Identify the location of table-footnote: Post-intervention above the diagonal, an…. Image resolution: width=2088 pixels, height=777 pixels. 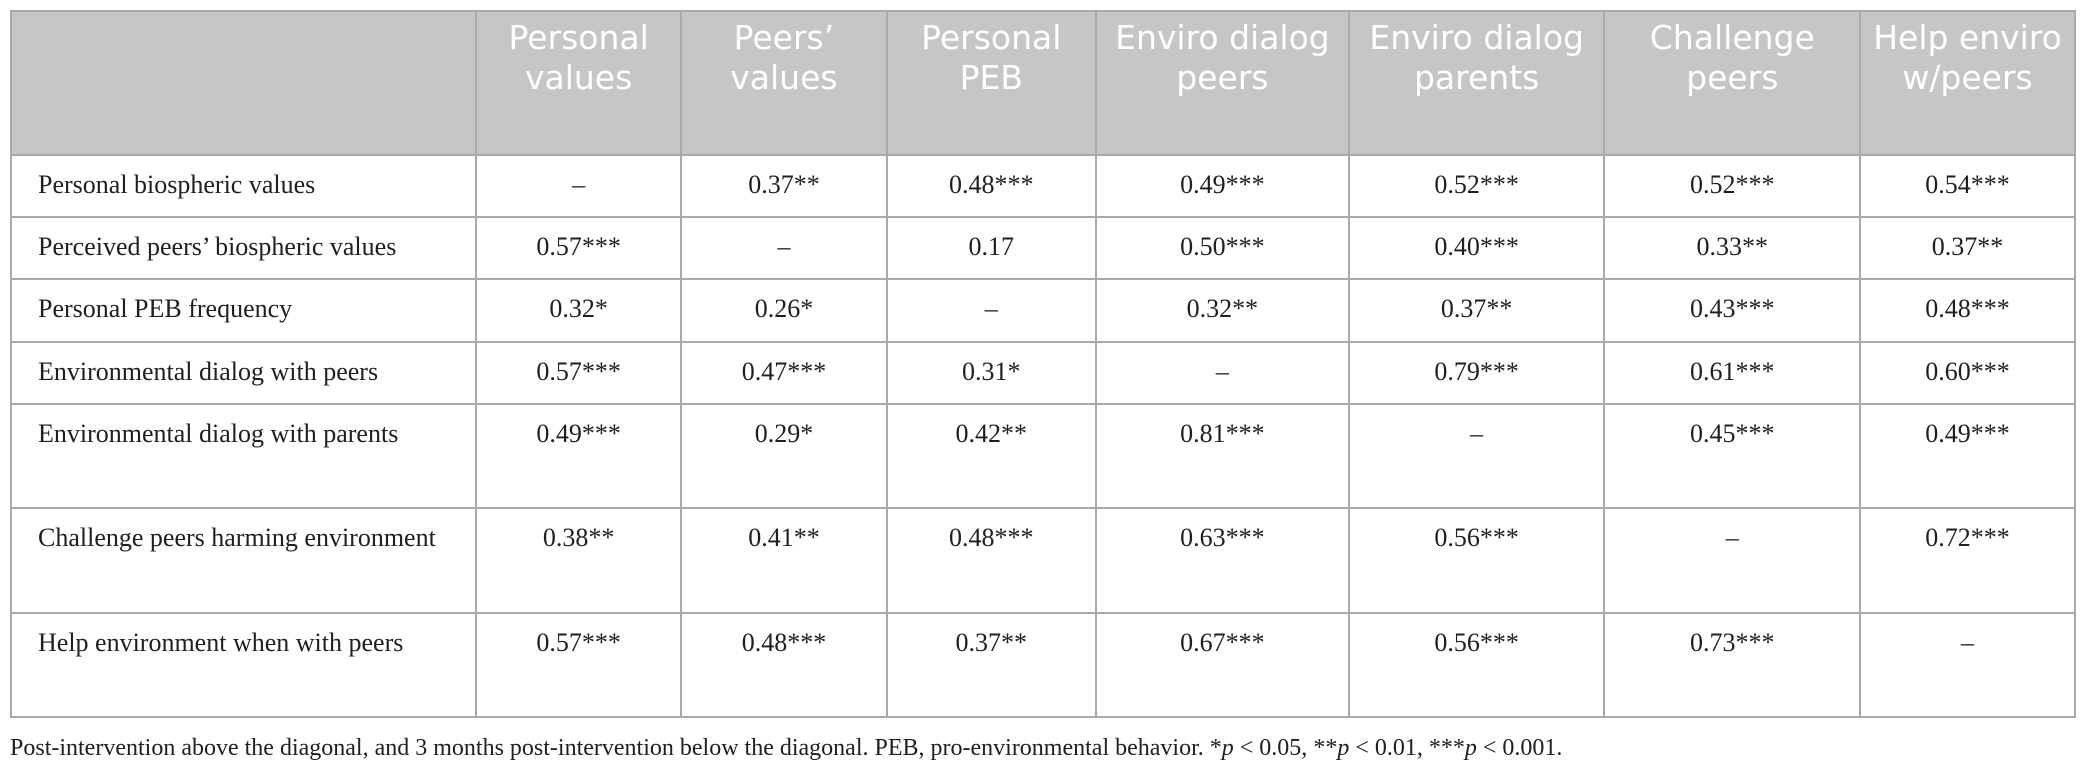
(1043, 748).